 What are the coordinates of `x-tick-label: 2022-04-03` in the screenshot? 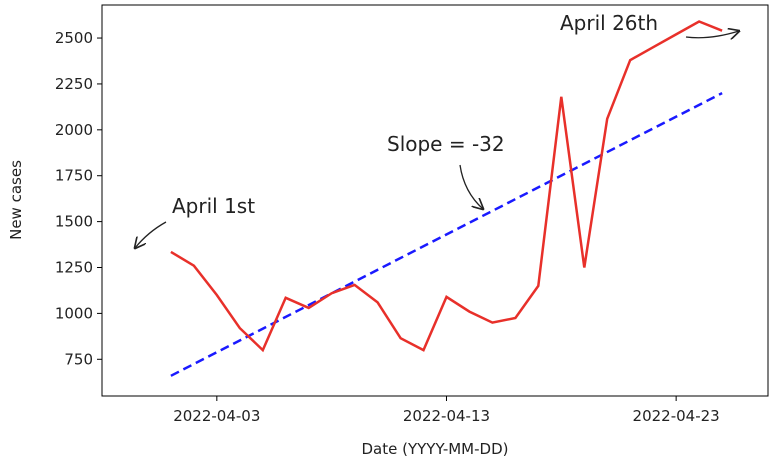 It's located at (216, 416).